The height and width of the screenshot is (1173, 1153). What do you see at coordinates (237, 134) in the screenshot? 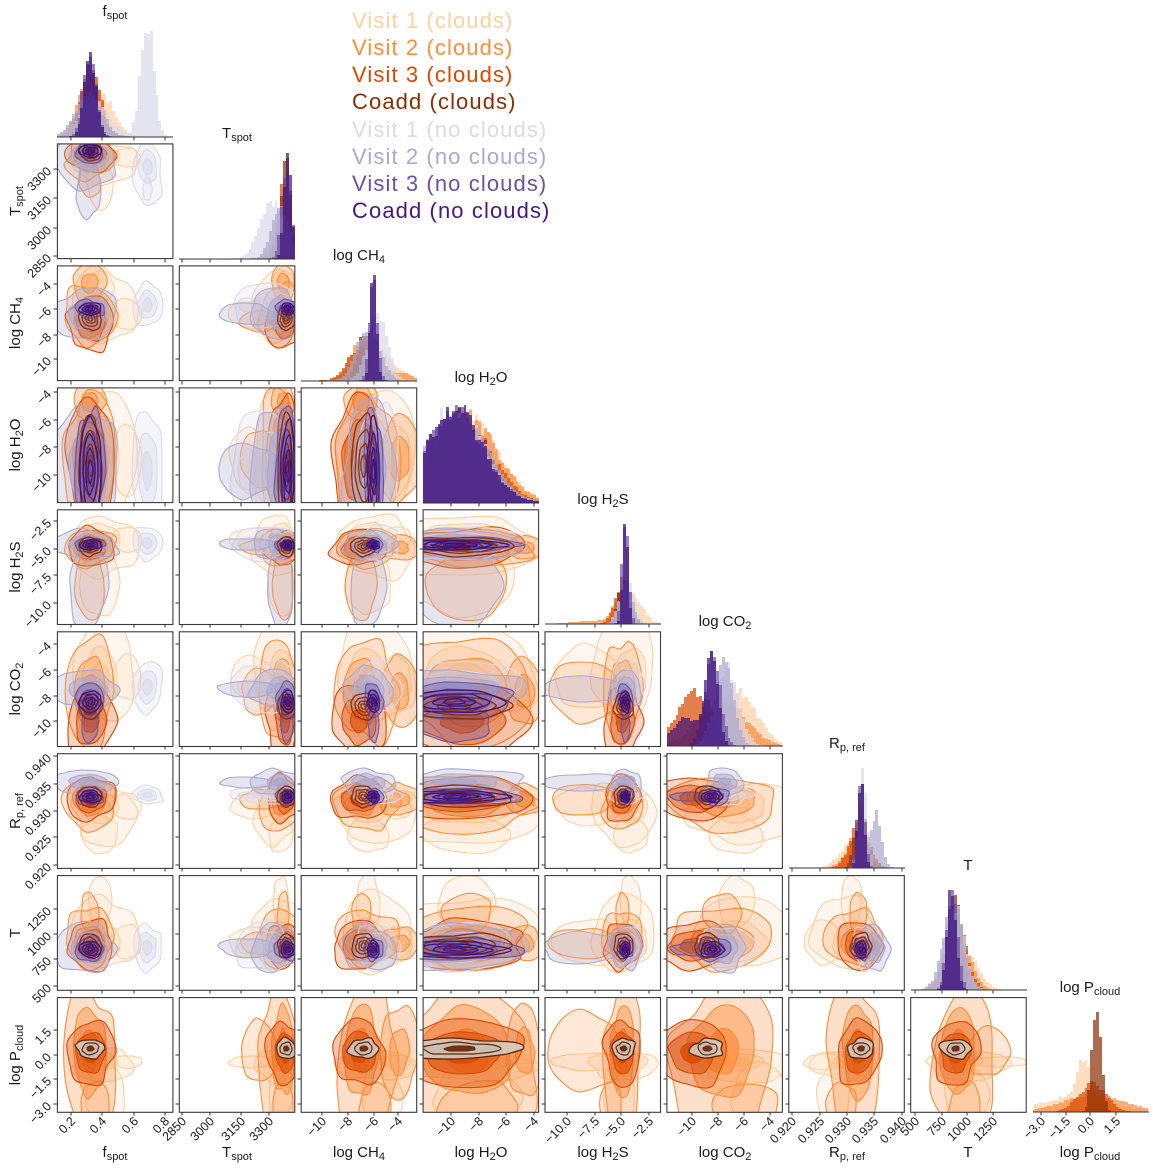
I see `svg-text: Tspot​` at bounding box center [237, 134].